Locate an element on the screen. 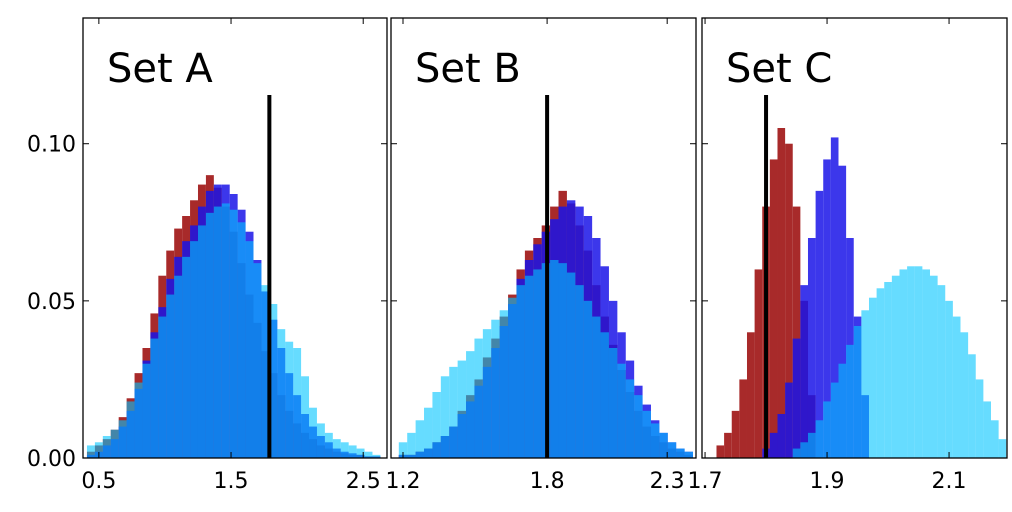  x-tick-label: 1.2 is located at coordinates (403, 481).